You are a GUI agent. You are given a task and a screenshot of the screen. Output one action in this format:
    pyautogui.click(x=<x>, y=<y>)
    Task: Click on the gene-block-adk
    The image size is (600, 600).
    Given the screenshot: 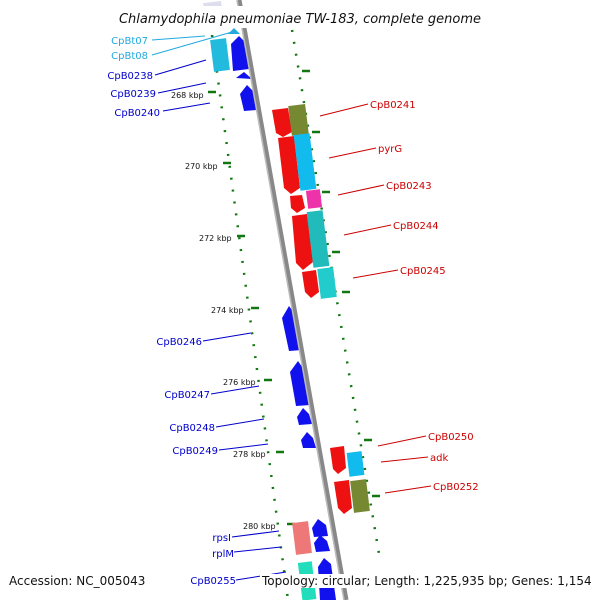 What is the action you would take?
    pyautogui.click(x=355, y=464)
    